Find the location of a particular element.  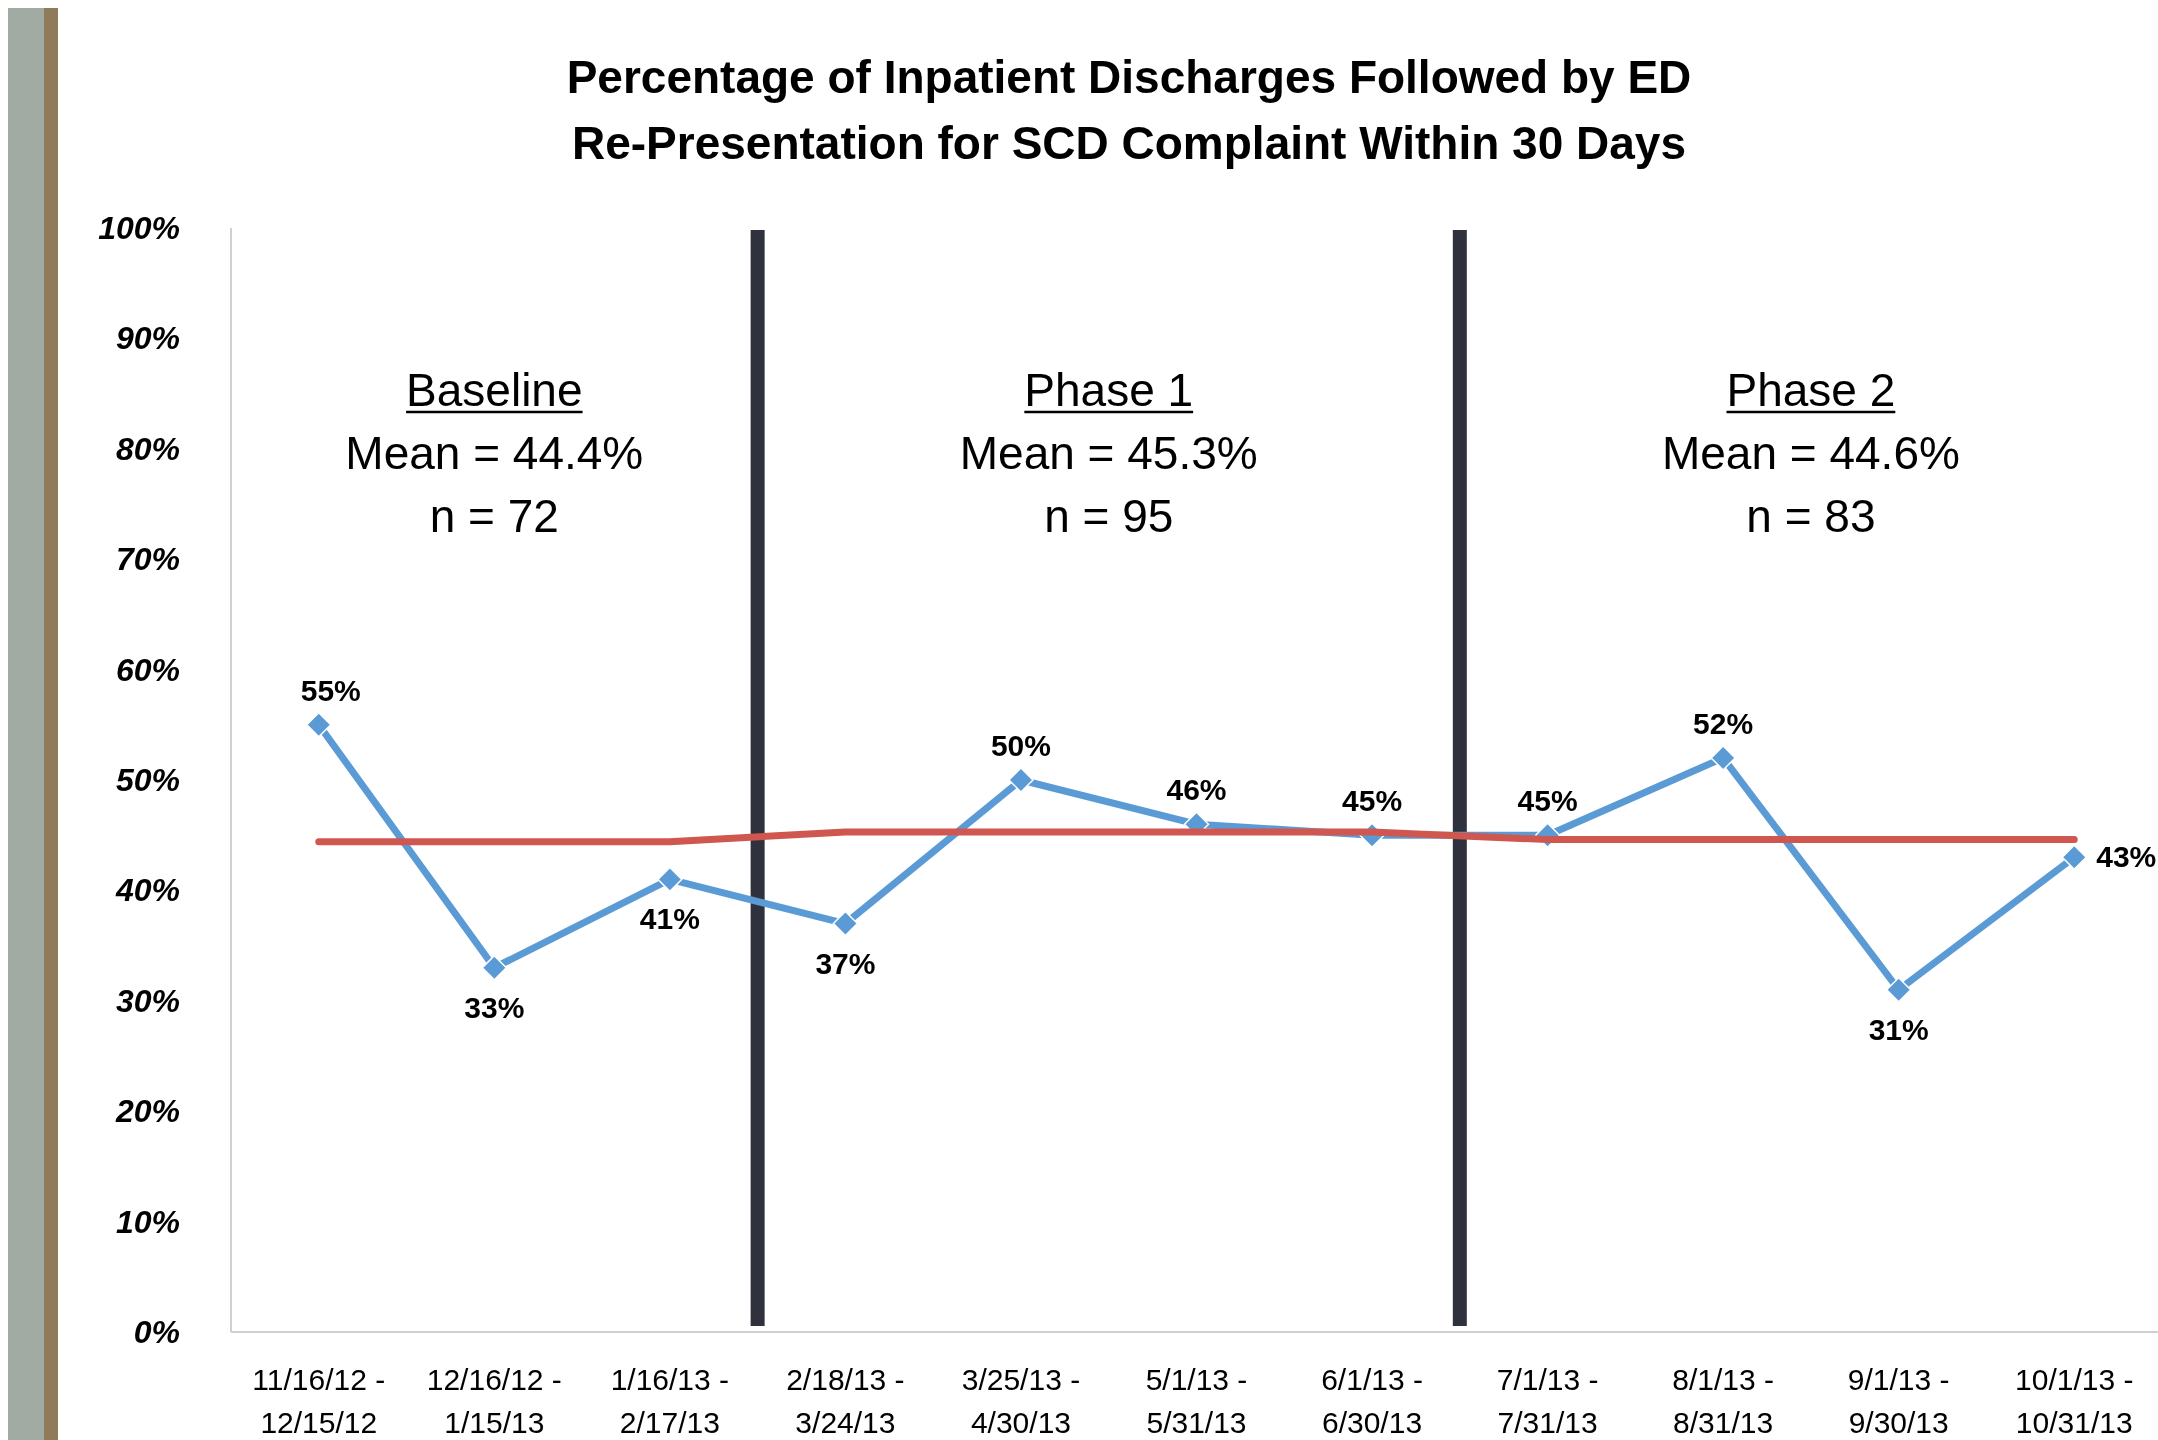

data-label: 55% is located at coordinates (330, 690).